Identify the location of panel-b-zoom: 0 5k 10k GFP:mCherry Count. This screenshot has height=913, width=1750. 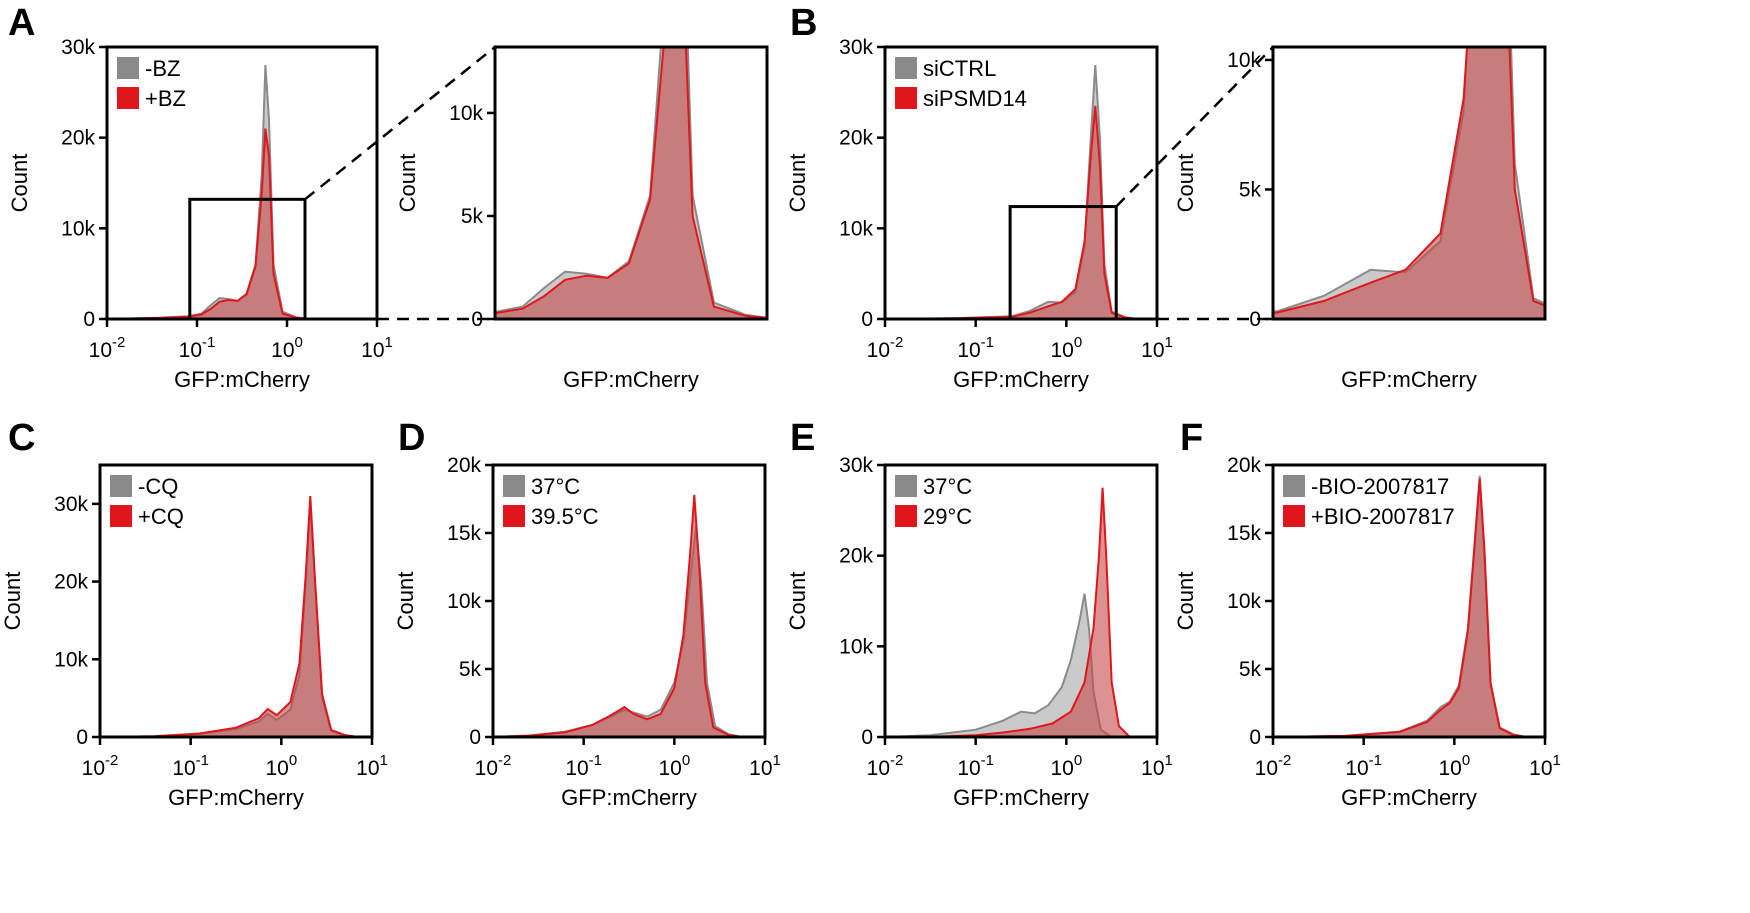
(1360, 218).